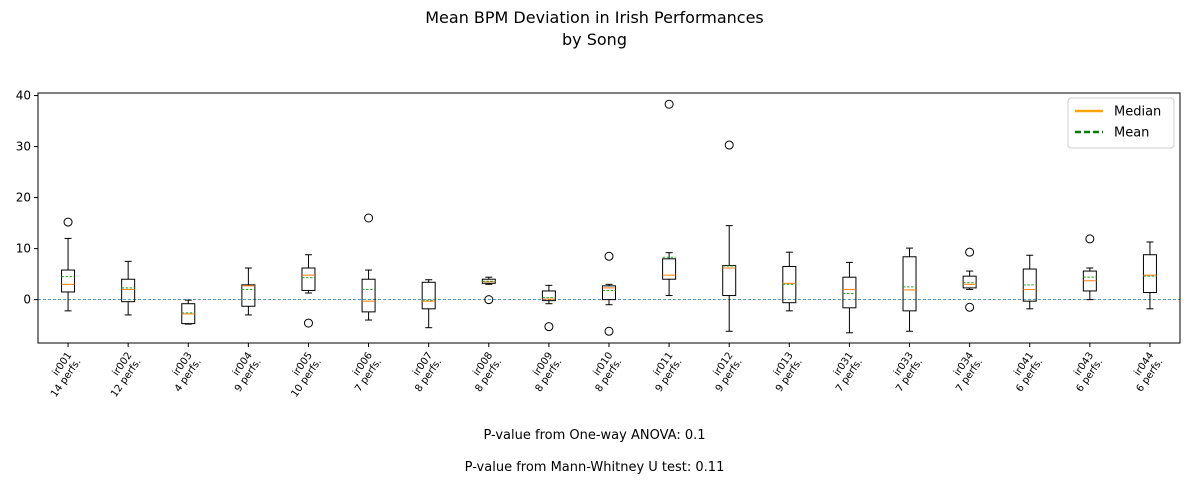 The width and height of the screenshot is (1189, 495). What do you see at coordinates (594, 17) in the screenshot?
I see `chart-title-line1: Mean BPM Deviation in Irish Performances` at bounding box center [594, 17].